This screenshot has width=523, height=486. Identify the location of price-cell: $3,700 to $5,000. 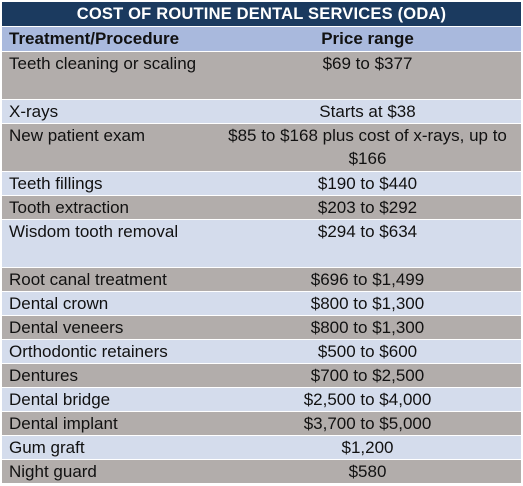
(367, 423).